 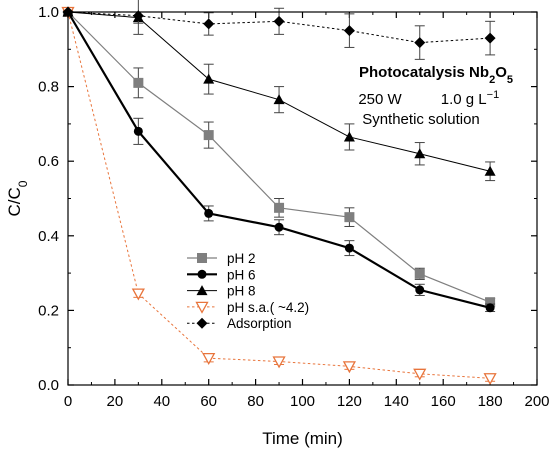 What do you see at coordinates (501, 72) in the screenshot?
I see `annotation-title-mid: O` at bounding box center [501, 72].